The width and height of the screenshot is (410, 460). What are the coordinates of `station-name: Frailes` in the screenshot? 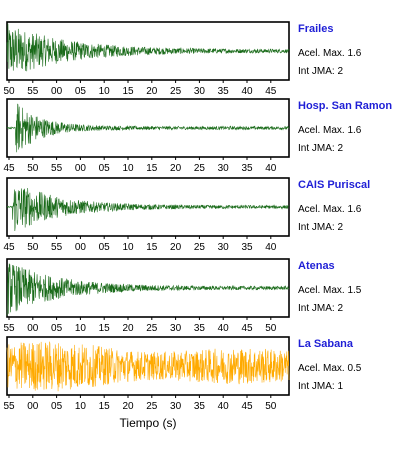 It's located at (315, 29).